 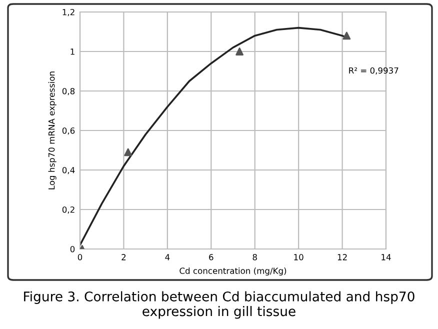 What do you see at coordinates (72, 51) in the screenshot?
I see `y-tick-label: 1` at bounding box center [72, 51].